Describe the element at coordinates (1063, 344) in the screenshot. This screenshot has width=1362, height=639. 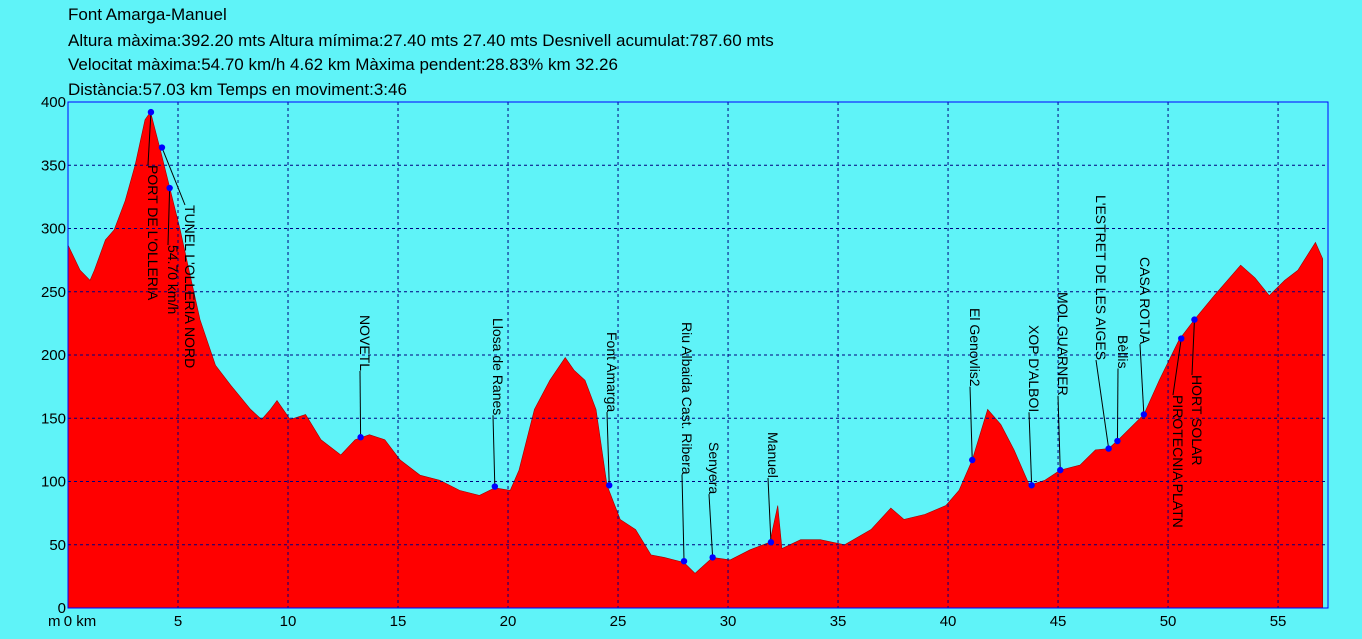
I see `waypoint-label: MOL GUARNER` at that location.